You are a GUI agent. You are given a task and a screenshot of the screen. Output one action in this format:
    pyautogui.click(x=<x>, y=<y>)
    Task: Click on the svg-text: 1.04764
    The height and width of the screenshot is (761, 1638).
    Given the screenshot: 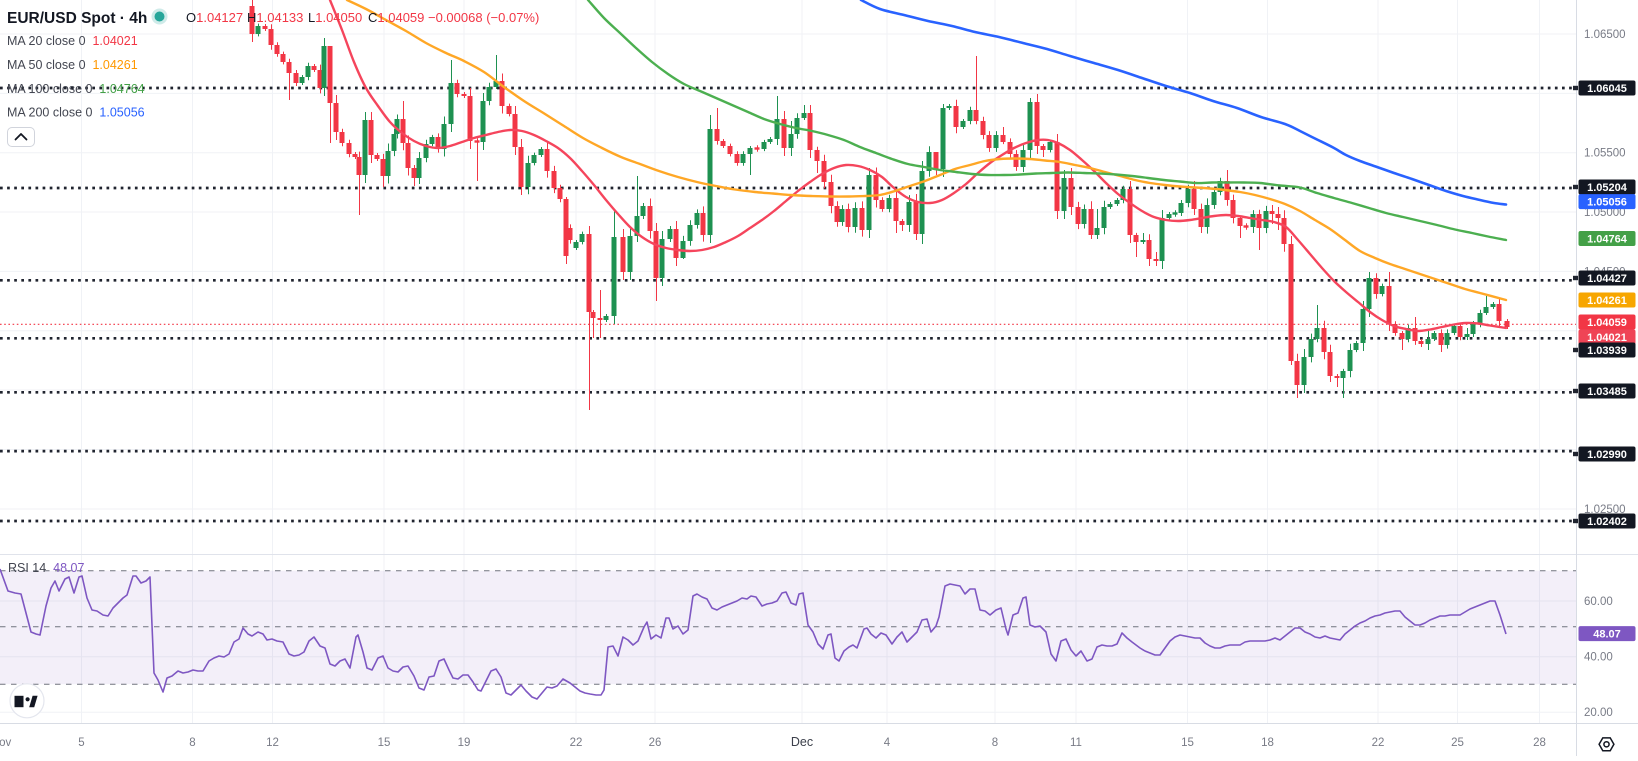 What is the action you would take?
    pyautogui.click(x=1607, y=240)
    